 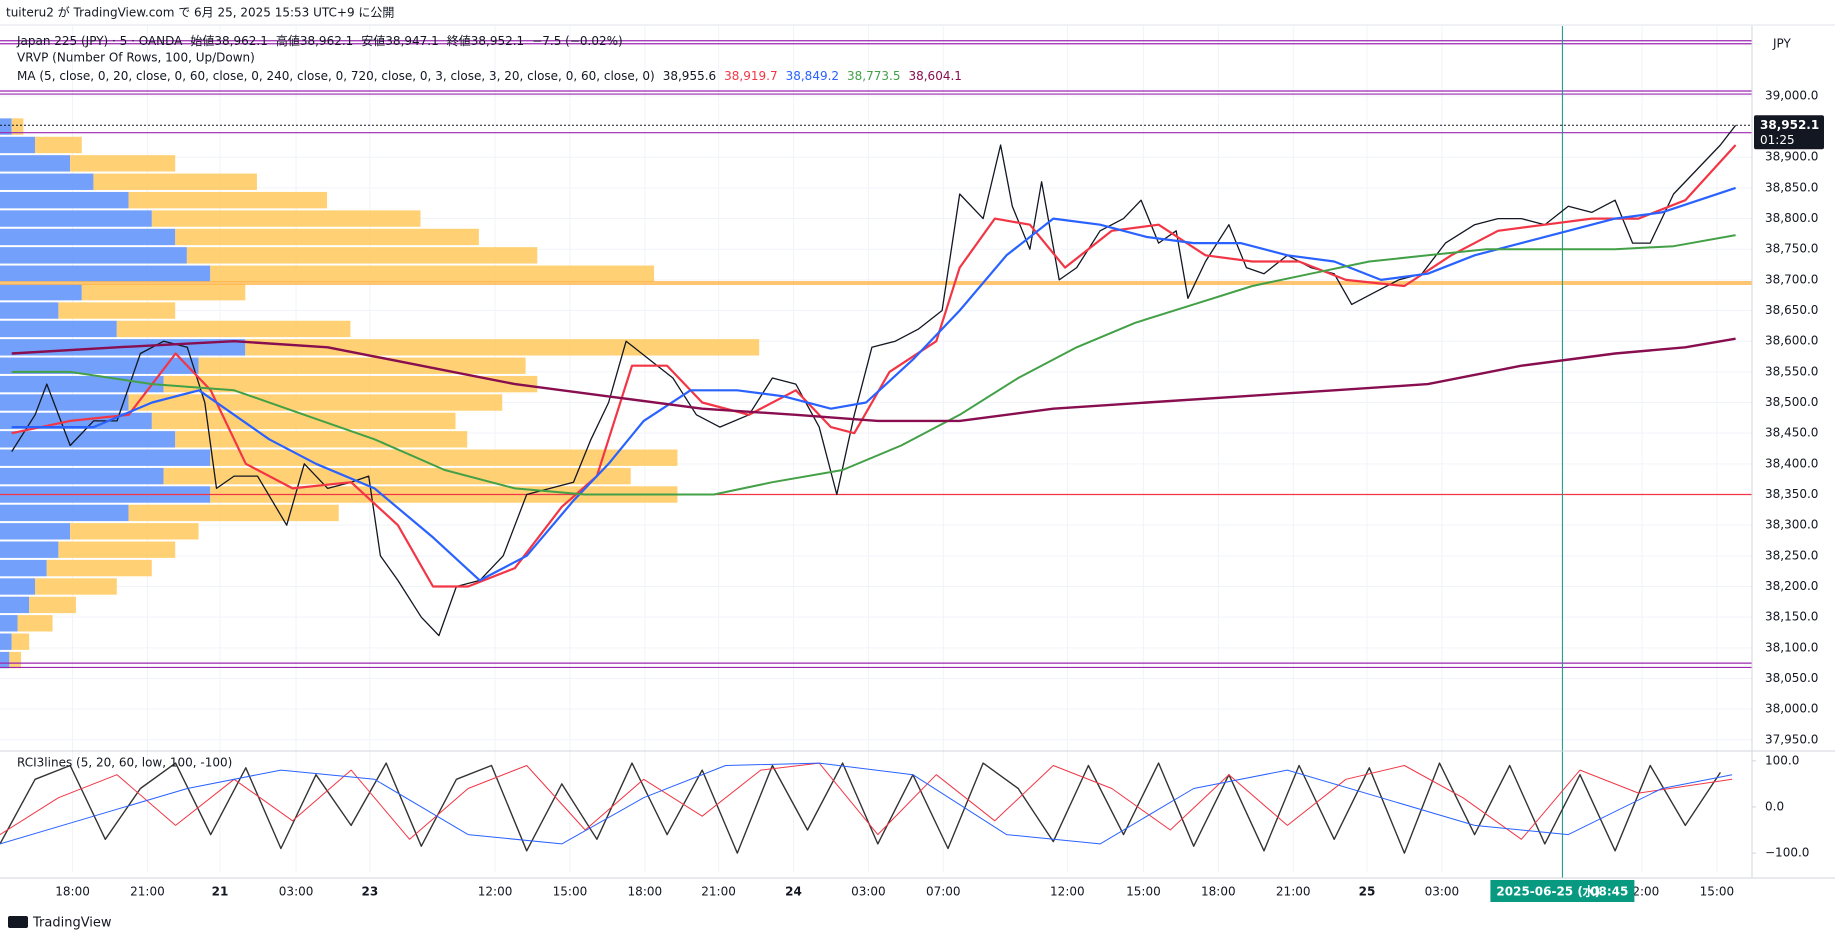 What do you see at coordinates (485, 40) in the screenshot?
I see `ohlc-close: 終値38,952.1` at bounding box center [485, 40].